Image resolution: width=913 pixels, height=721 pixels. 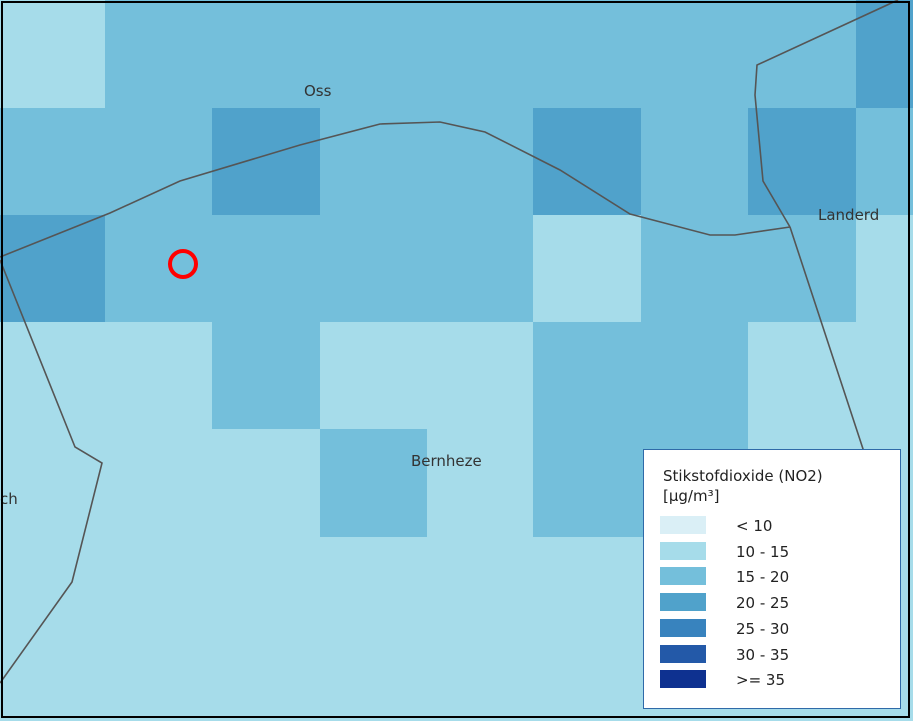 I want to click on place-label-landerd: Landerd, so click(x=848, y=215).